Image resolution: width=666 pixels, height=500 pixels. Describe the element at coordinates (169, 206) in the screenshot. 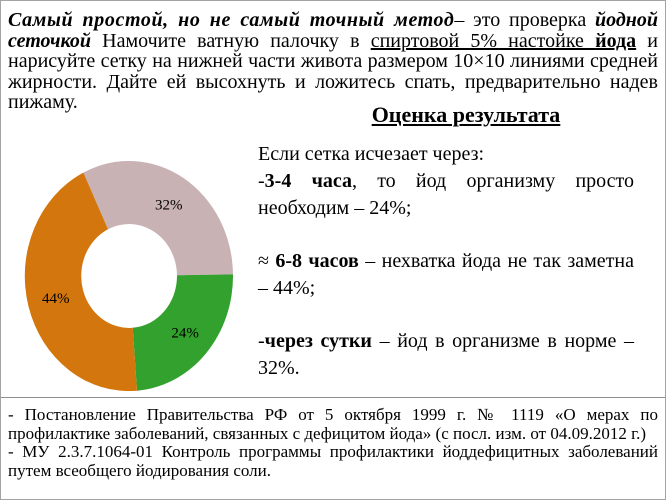

I see `donut-label-32: 32%` at that location.